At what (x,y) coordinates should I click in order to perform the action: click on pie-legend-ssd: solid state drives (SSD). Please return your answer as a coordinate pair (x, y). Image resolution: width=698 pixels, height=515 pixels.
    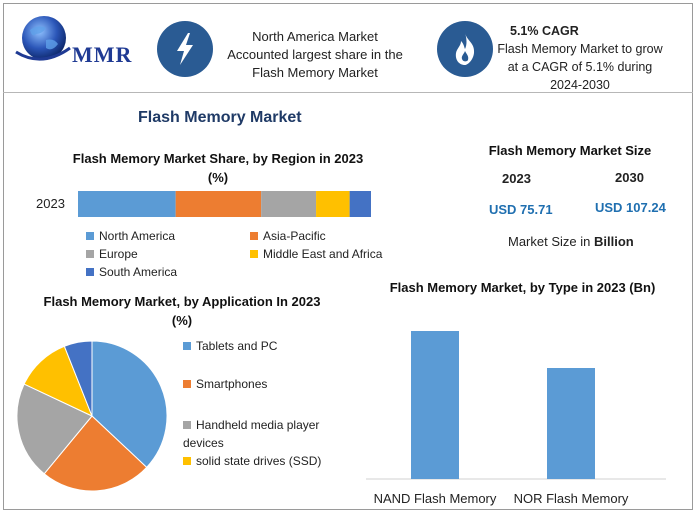
    Looking at the image, I should click on (252, 461).